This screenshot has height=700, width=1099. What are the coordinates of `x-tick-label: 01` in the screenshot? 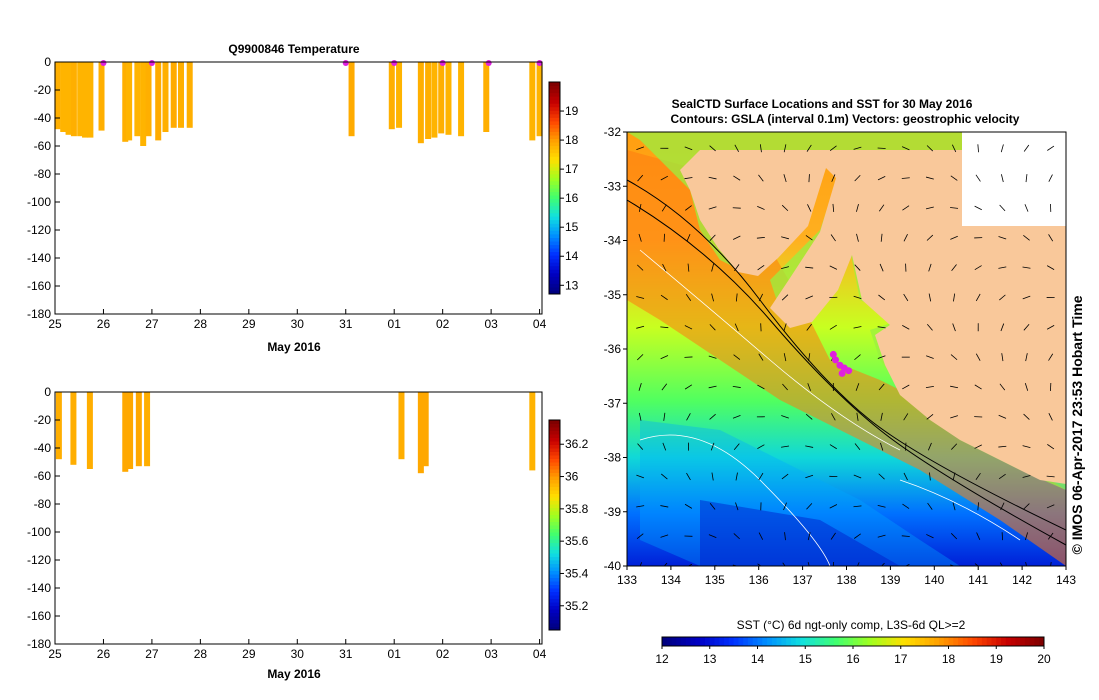 It's located at (395, 654).